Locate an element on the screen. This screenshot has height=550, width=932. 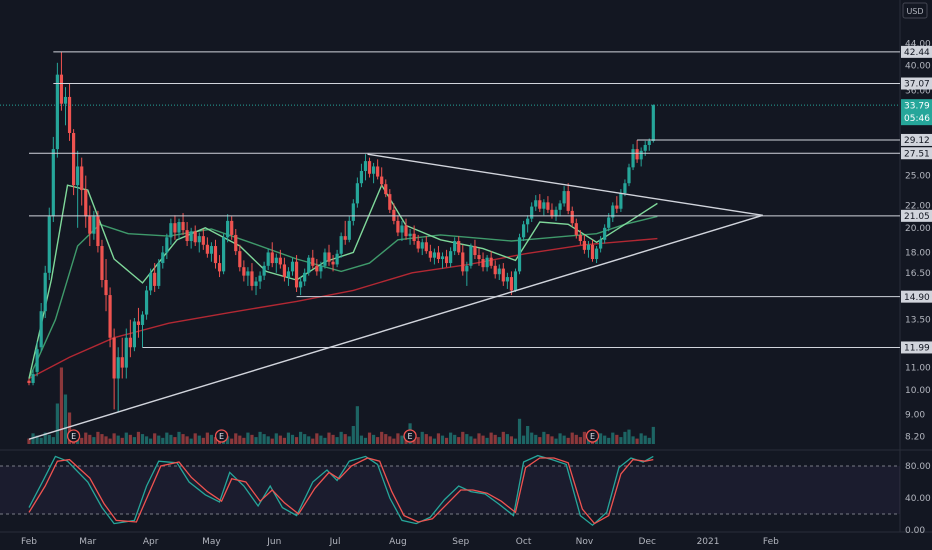
upper-trendline is located at coordinates (565, 184).